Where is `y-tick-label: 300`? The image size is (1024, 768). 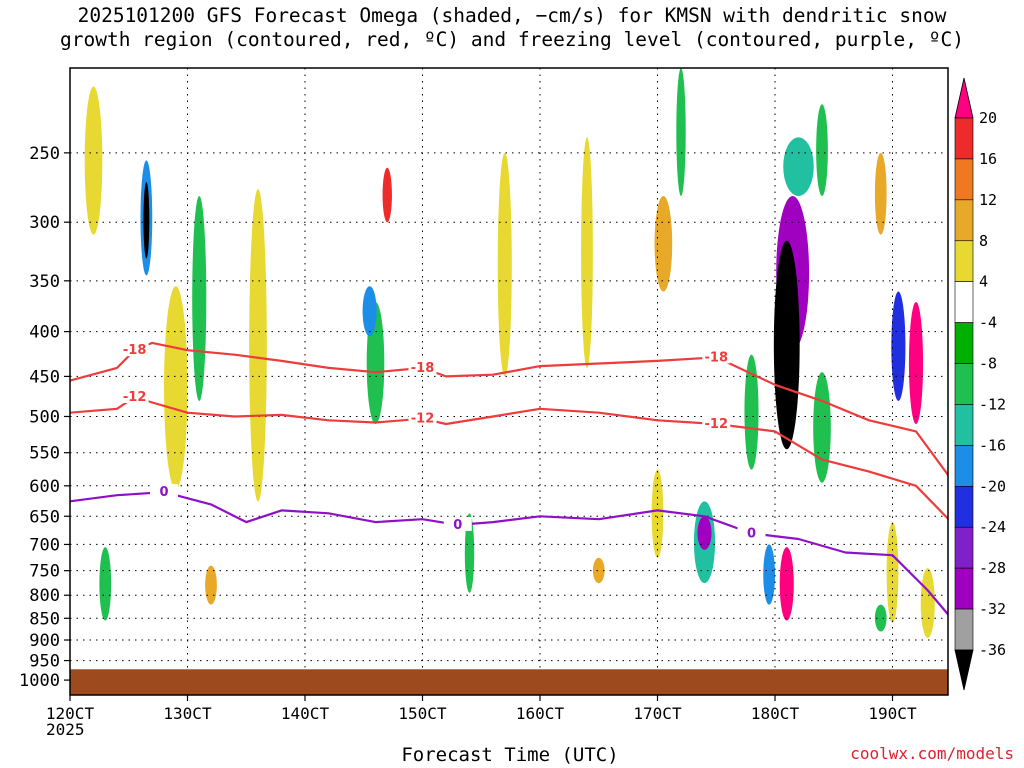 y-tick-label: 300 is located at coordinates (44, 223).